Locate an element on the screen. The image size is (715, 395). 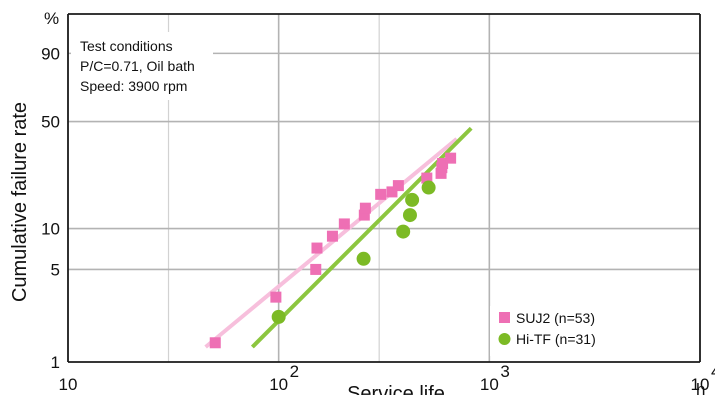
x-axis-title: Service life is located at coordinates (396, 389).